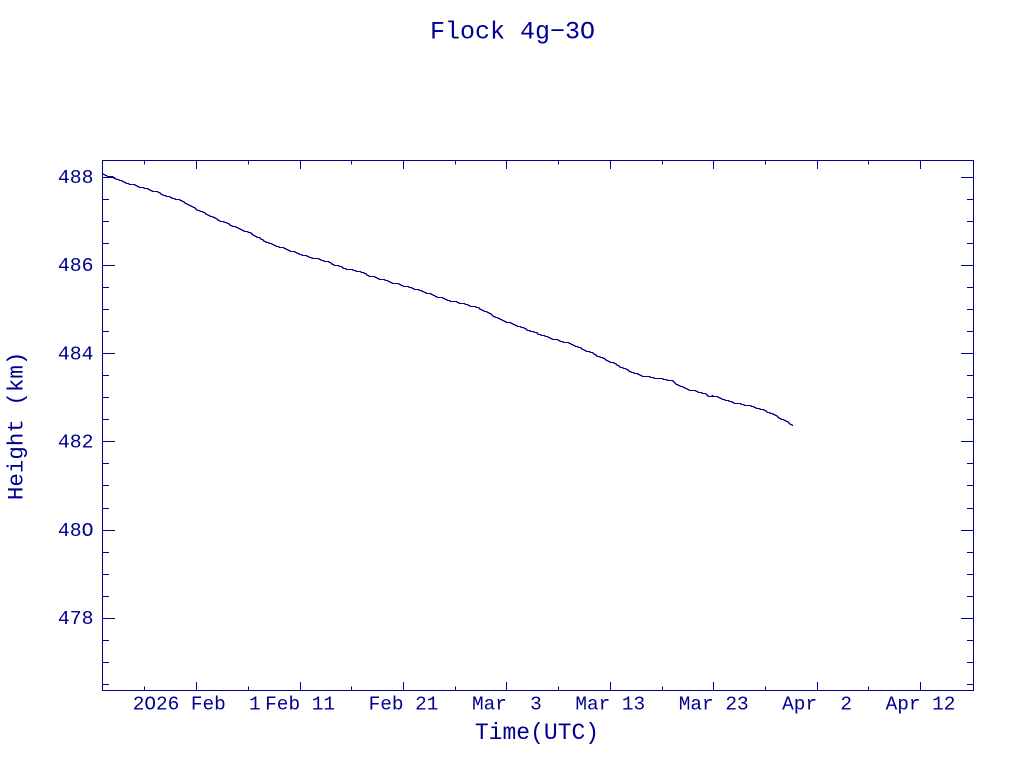 The width and height of the screenshot is (1024, 773). What do you see at coordinates (76, 619) in the screenshot?
I see `svg-text: 478` at bounding box center [76, 619].